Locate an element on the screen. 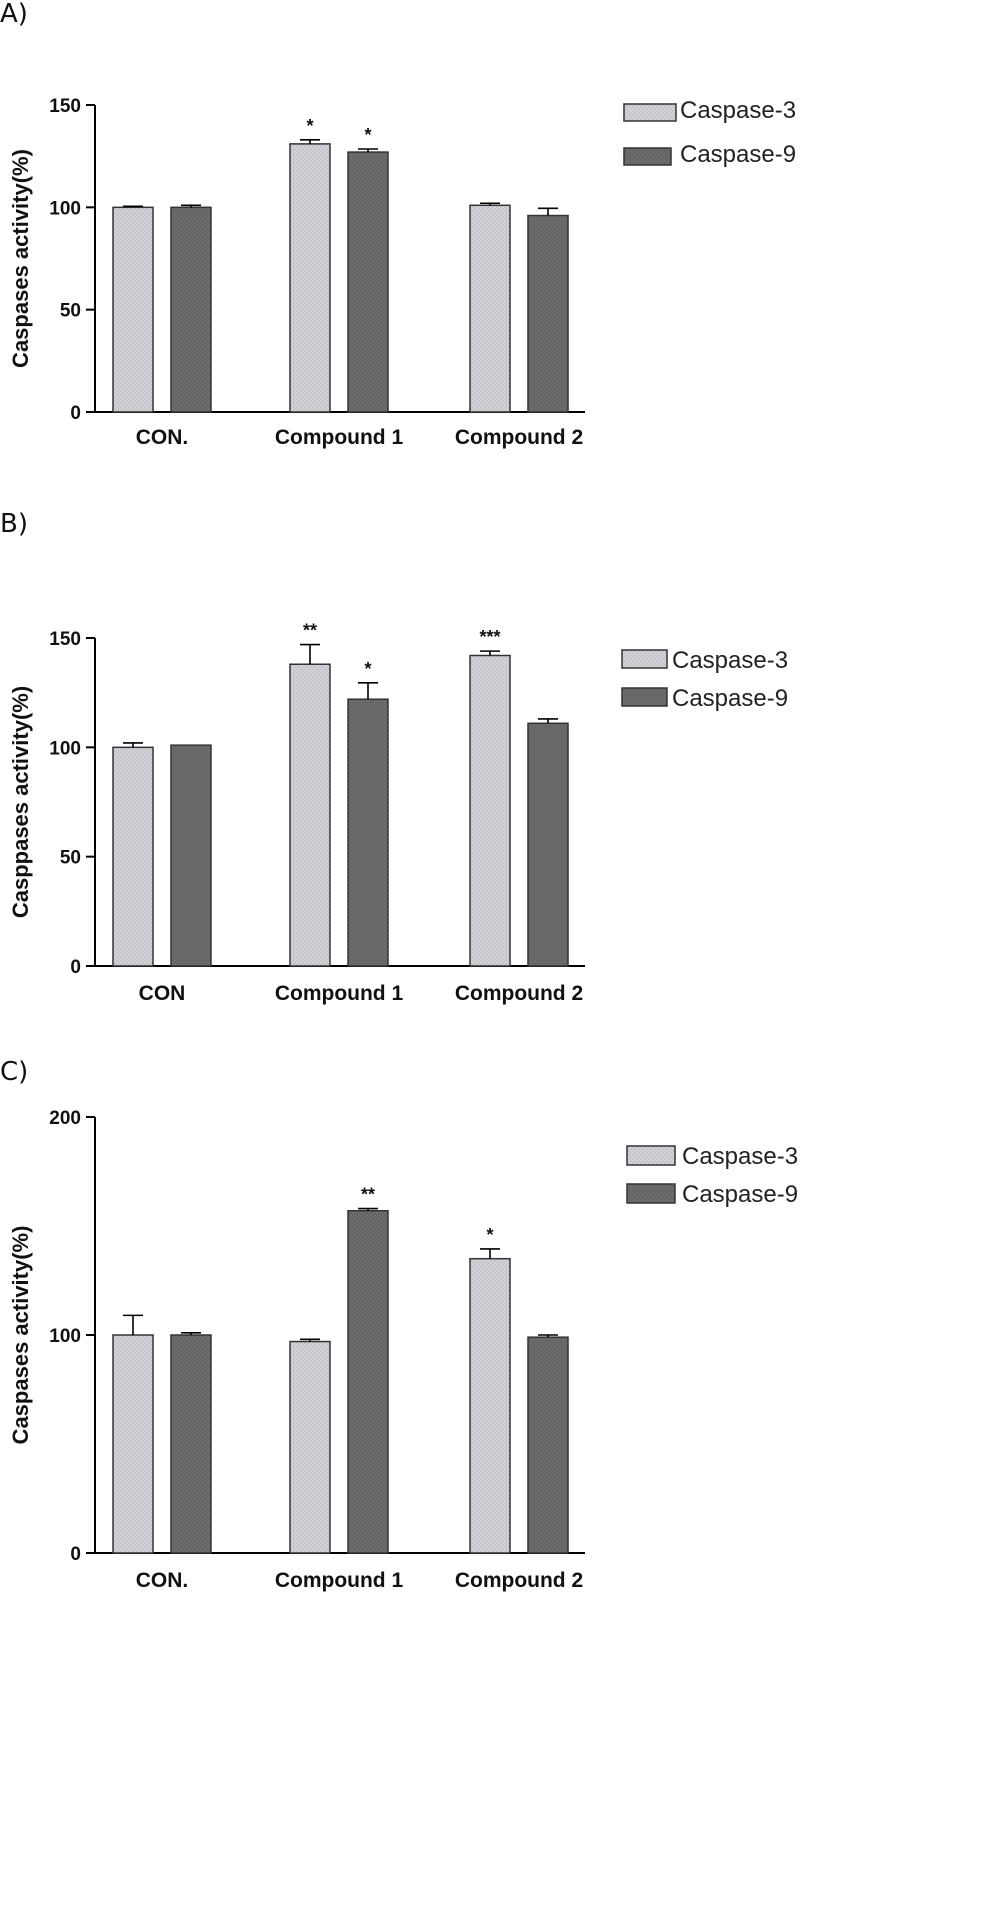 The height and width of the screenshot is (1919, 1000). category-label-b: Compound 2 is located at coordinates (519, 993).